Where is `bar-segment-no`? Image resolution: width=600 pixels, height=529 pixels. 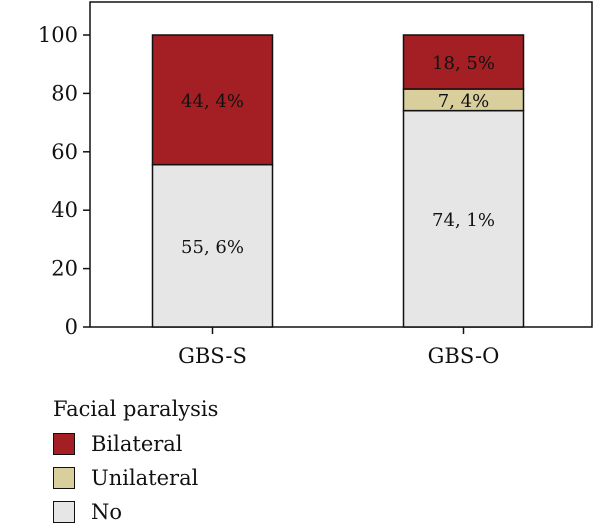
bar-segment-no is located at coordinates (463, 218).